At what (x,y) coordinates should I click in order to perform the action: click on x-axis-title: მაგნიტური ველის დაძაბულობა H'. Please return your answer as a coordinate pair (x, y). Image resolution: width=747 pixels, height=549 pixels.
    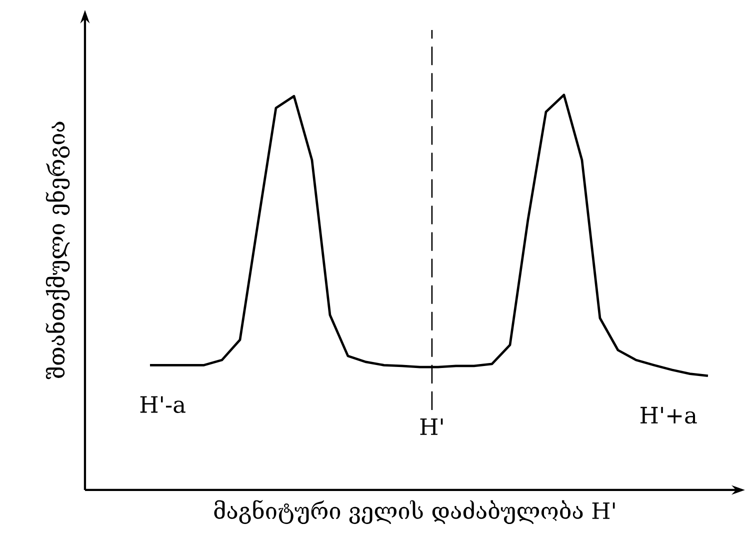
    Looking at the image, I should click on (414, 512).